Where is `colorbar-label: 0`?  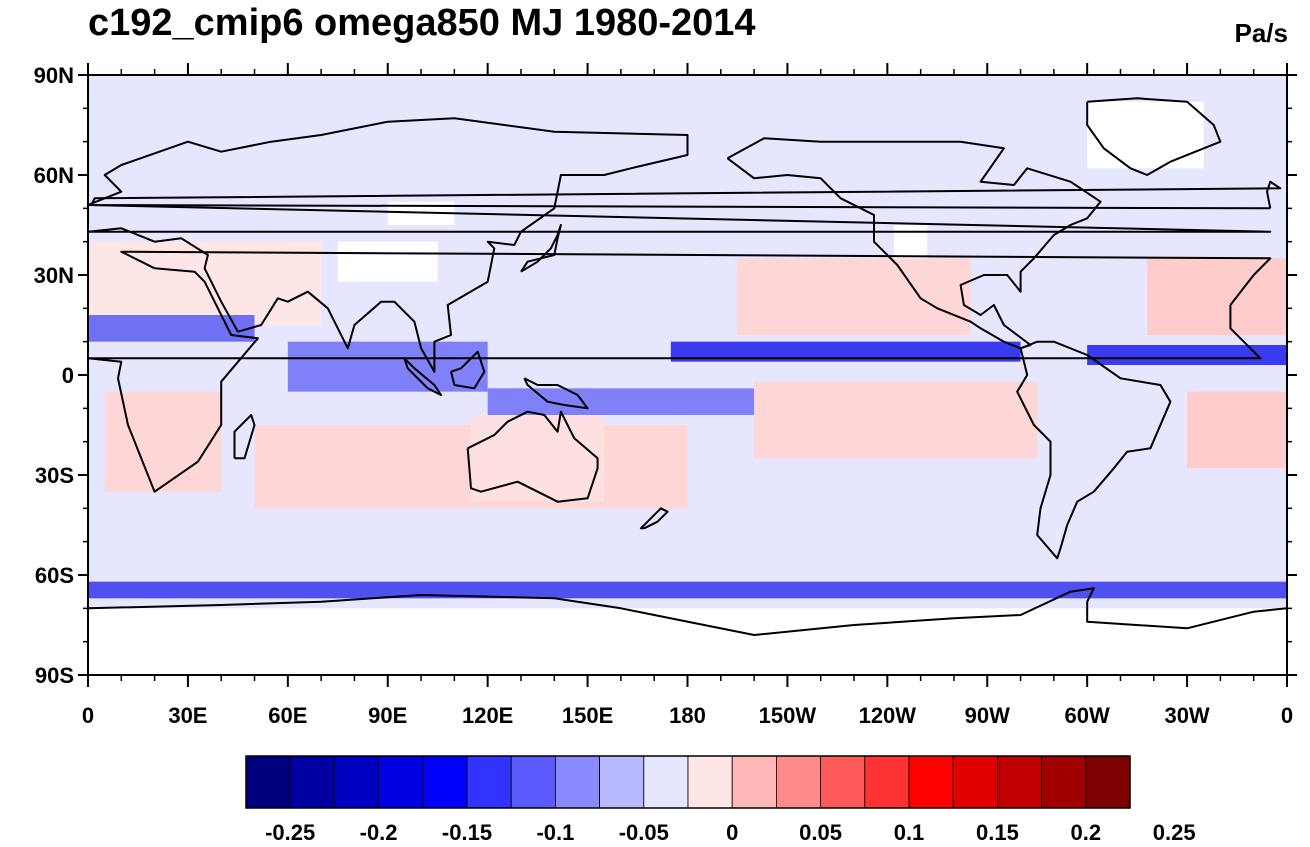 colorbar-label: 0 is located at coordinates (732, 832).